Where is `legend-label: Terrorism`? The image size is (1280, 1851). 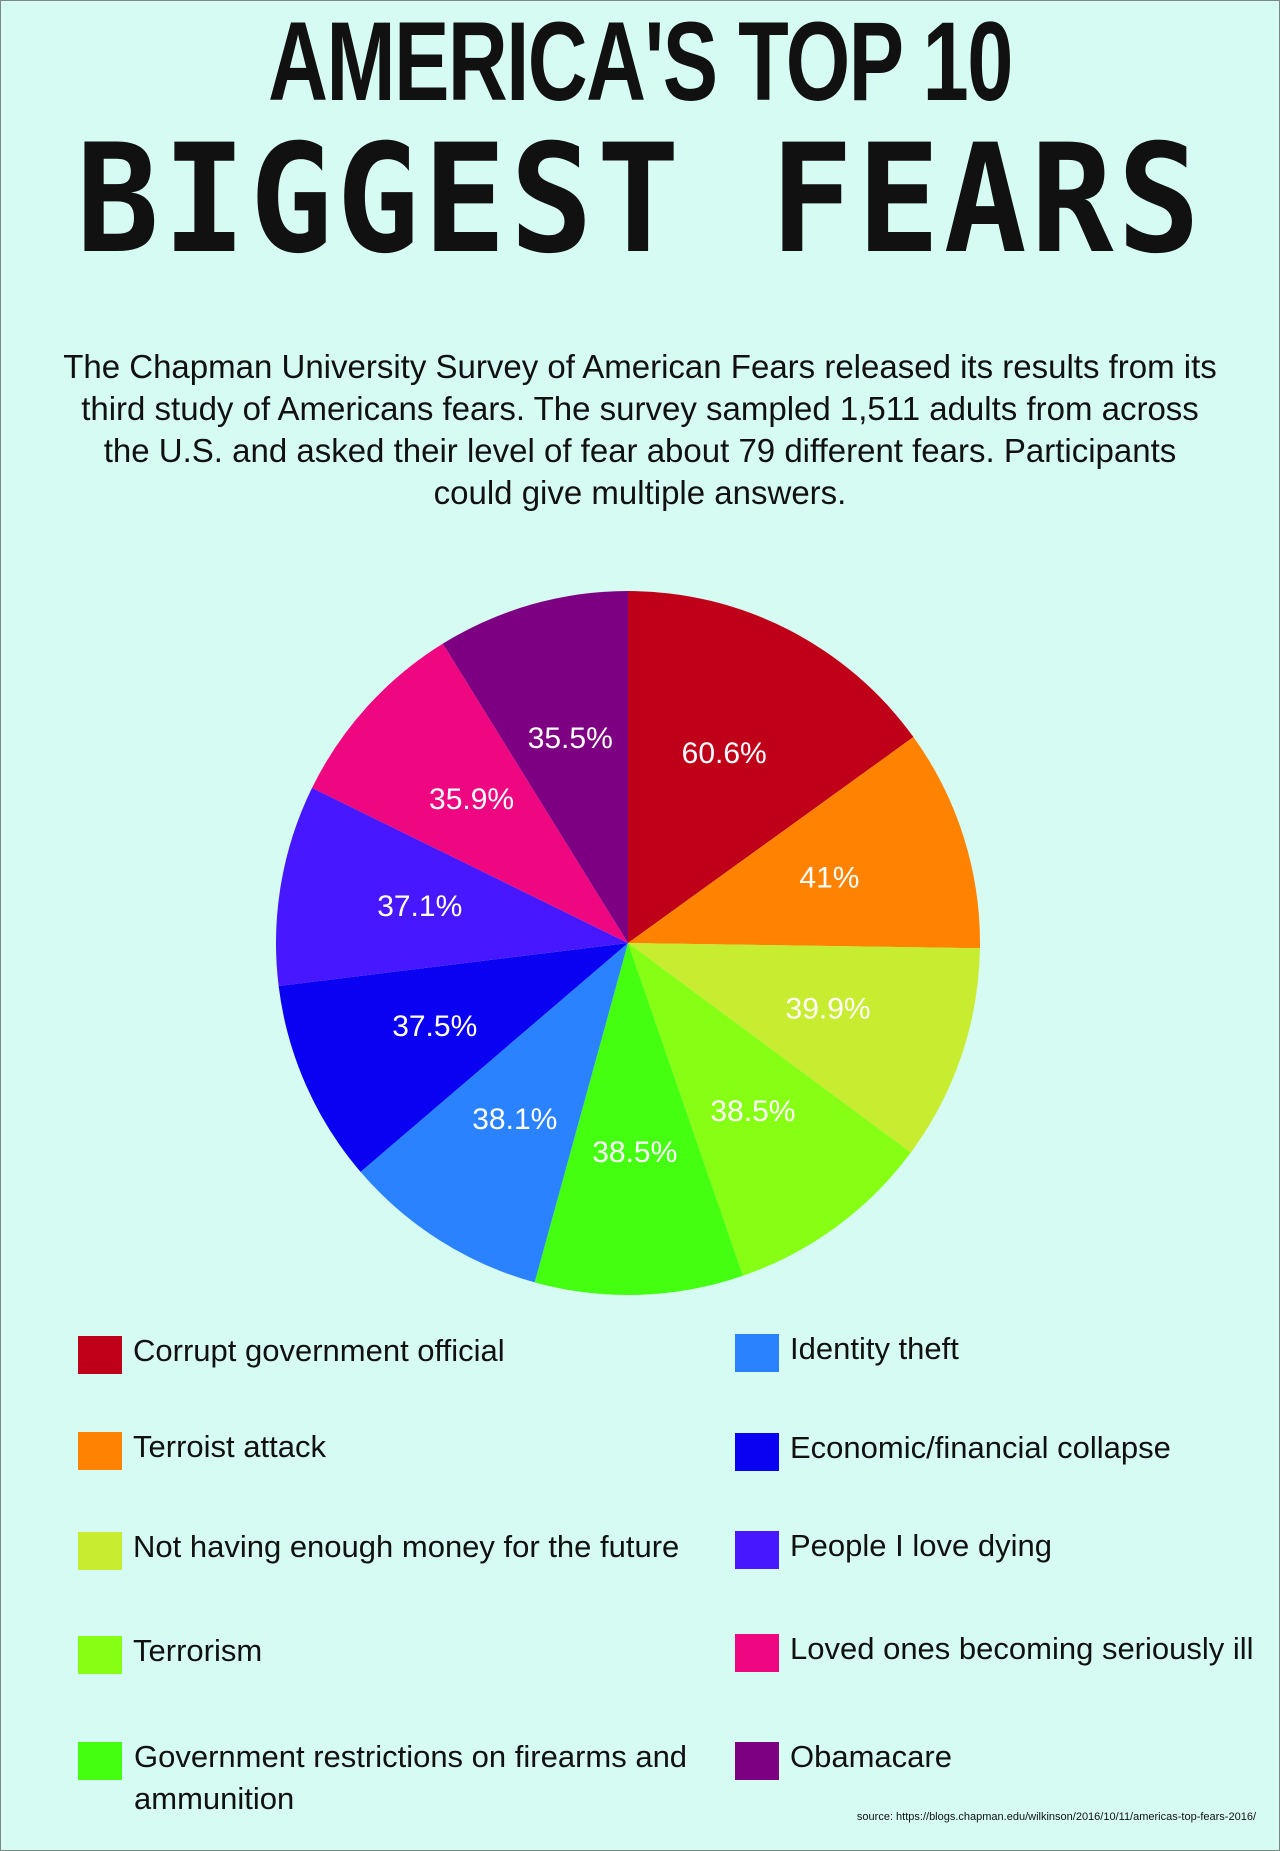 legend-label: Terrorism is located at coordinates (198, 1650).